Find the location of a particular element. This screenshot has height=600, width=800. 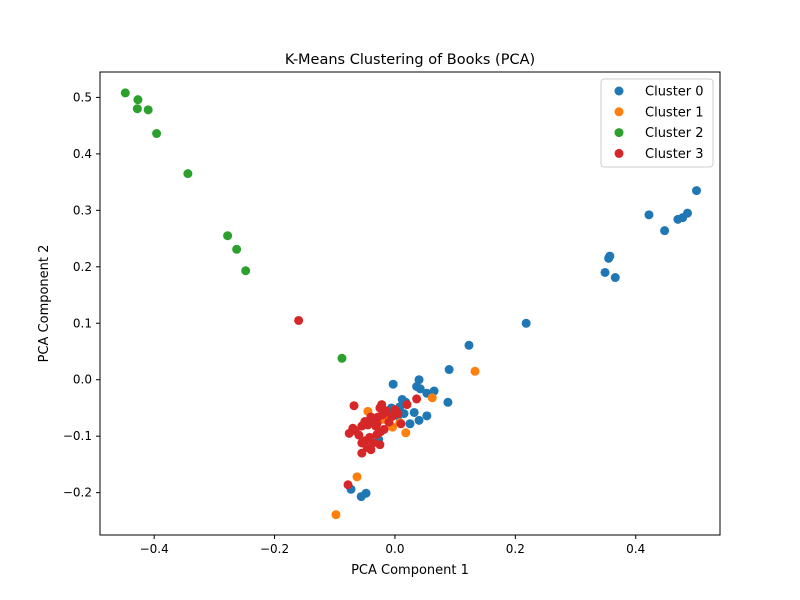

x-tick-label: 0.0 is located at coordinates (394, 549).